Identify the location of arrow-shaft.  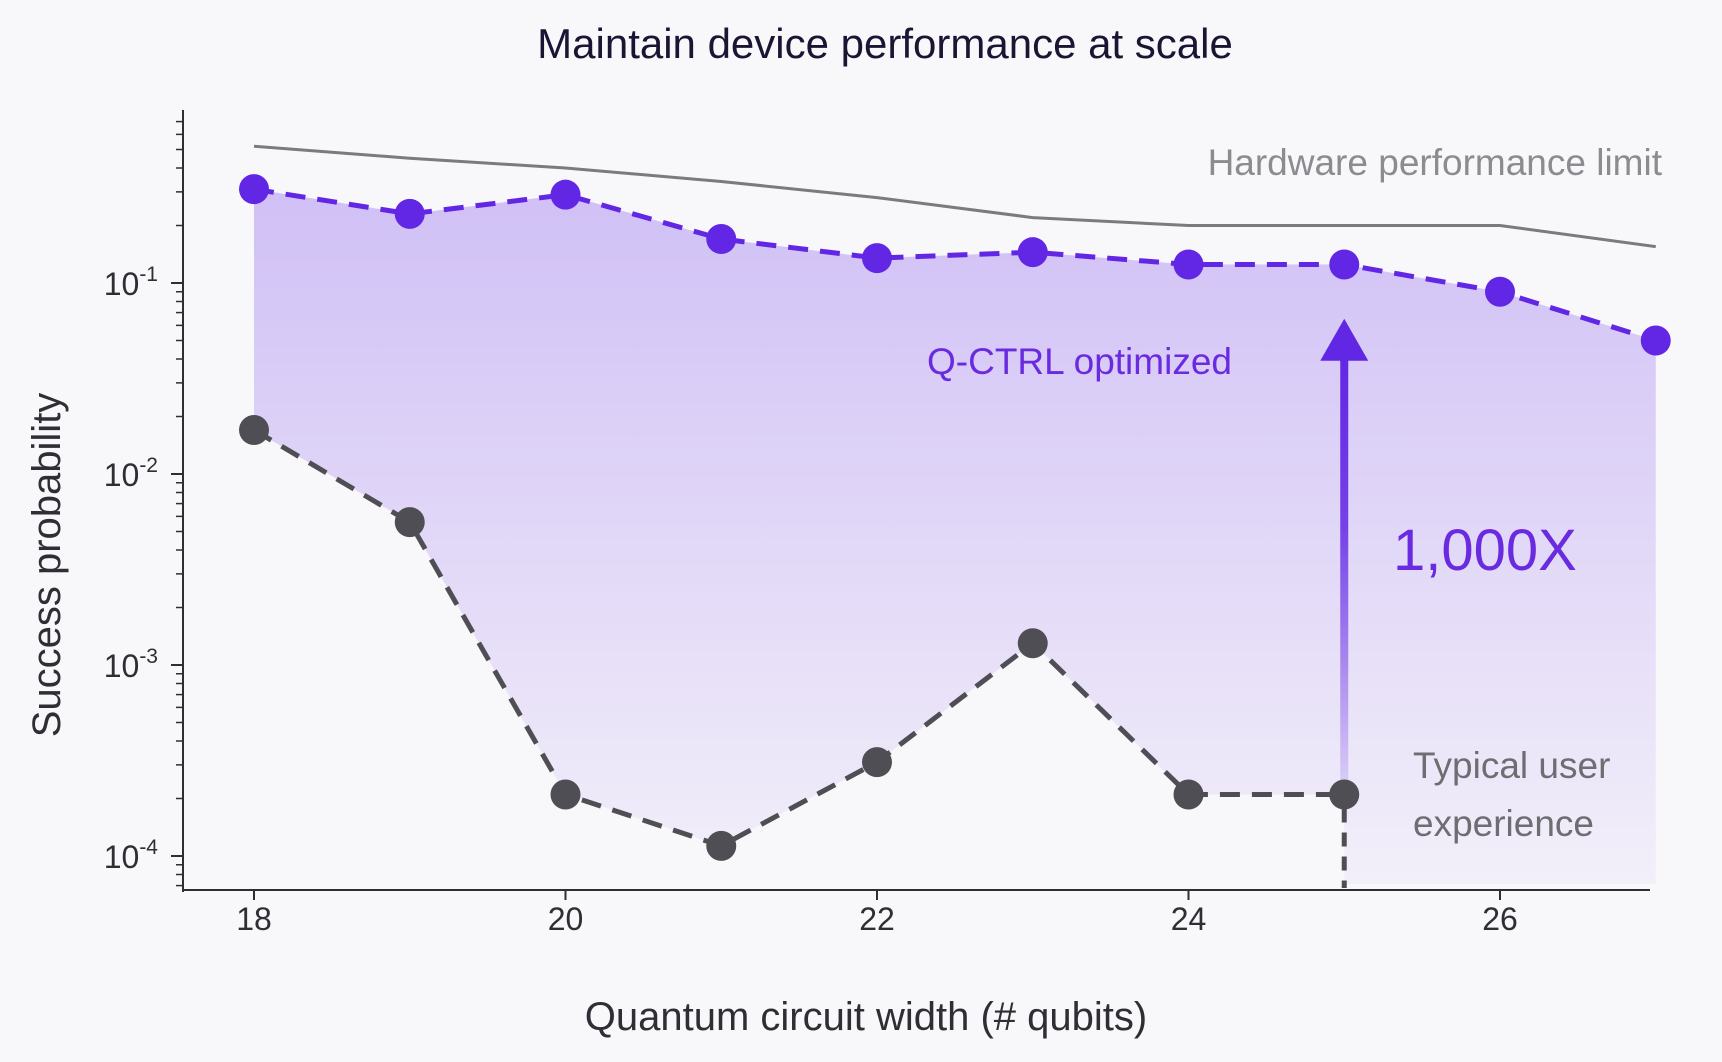
(1344, 569).